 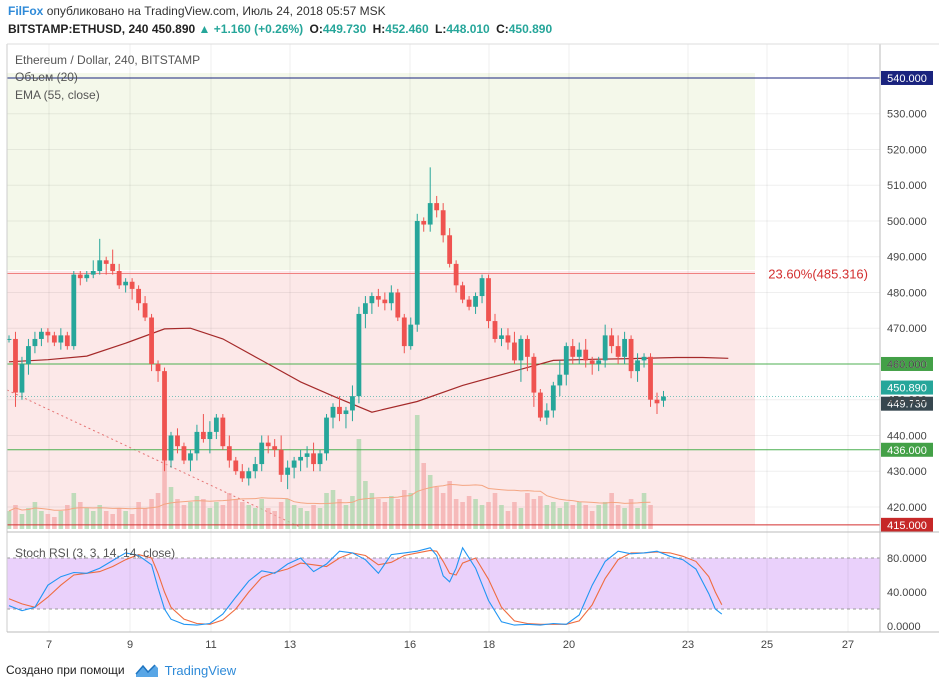 What do you see at coordinates (26, 11) in the screenshot?
I see `author-link: FilFox` at bounding box center [26, 11].